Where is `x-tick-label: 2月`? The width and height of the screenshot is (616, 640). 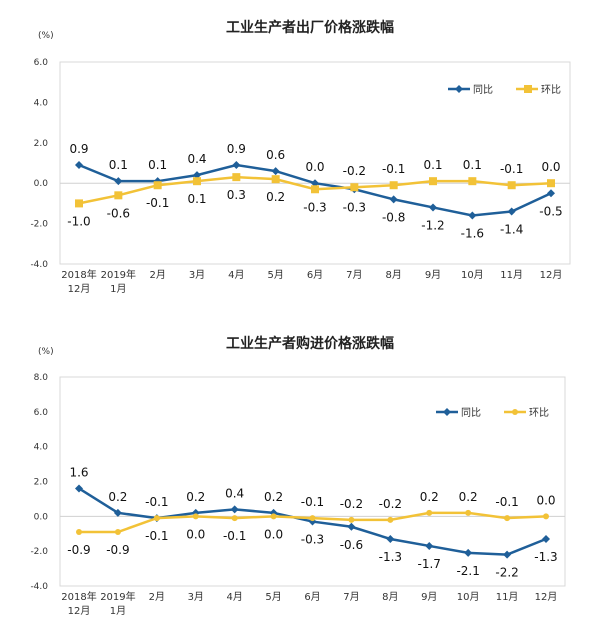
x-tick-label: 2月 is located at coordinates (157, 597).